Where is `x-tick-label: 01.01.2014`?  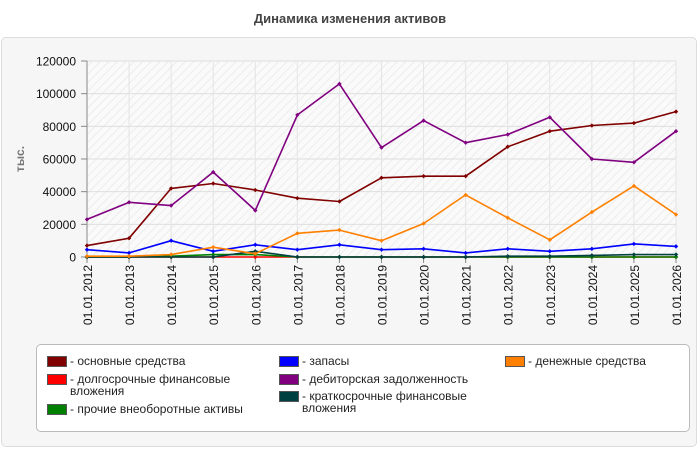 x-tick-label: 01.01.2014 is located at coordinates (172, 295).